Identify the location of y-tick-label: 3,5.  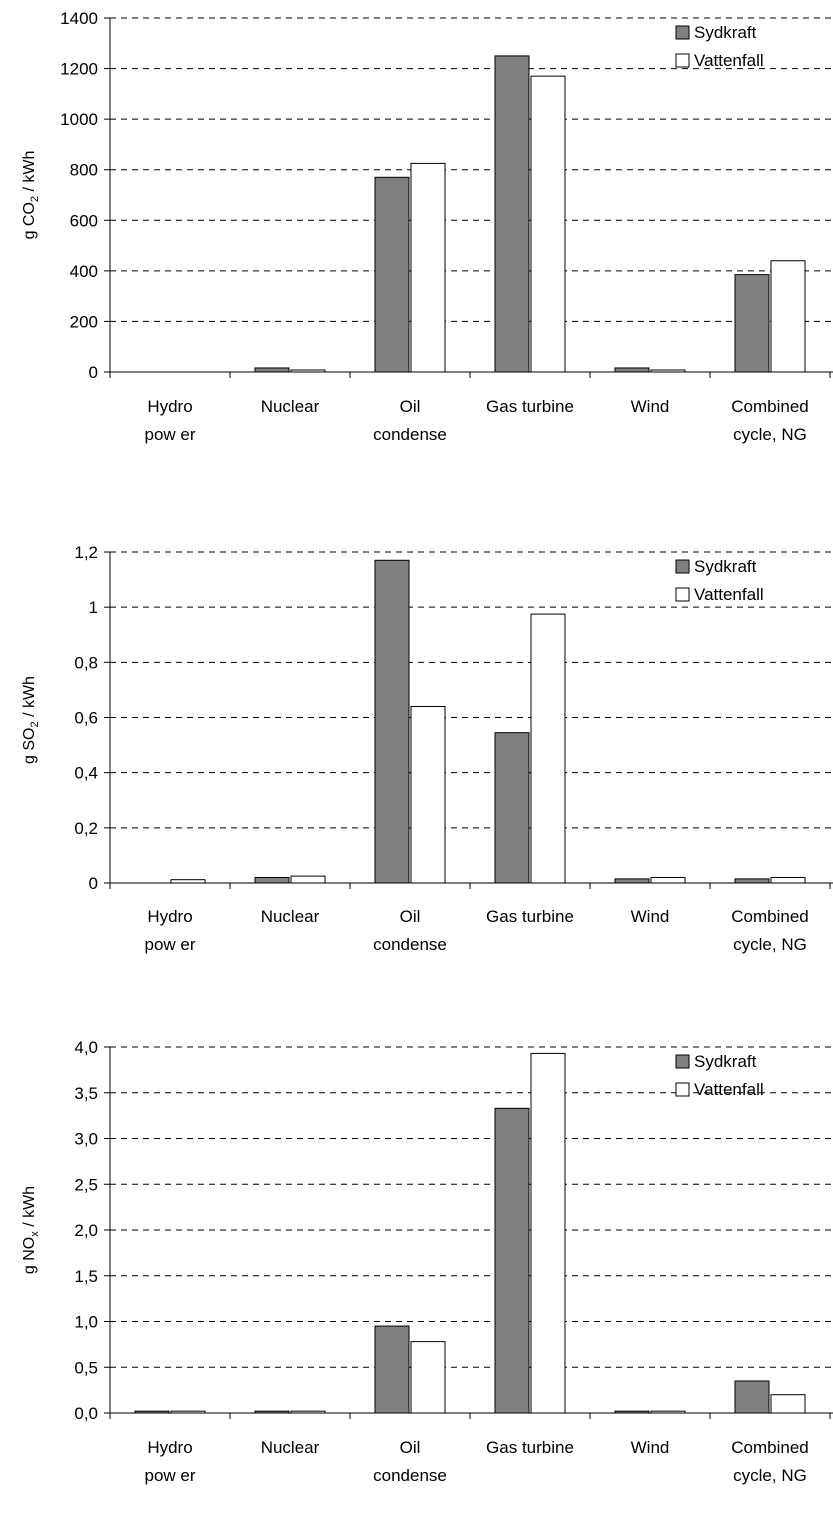
(86, 1093).